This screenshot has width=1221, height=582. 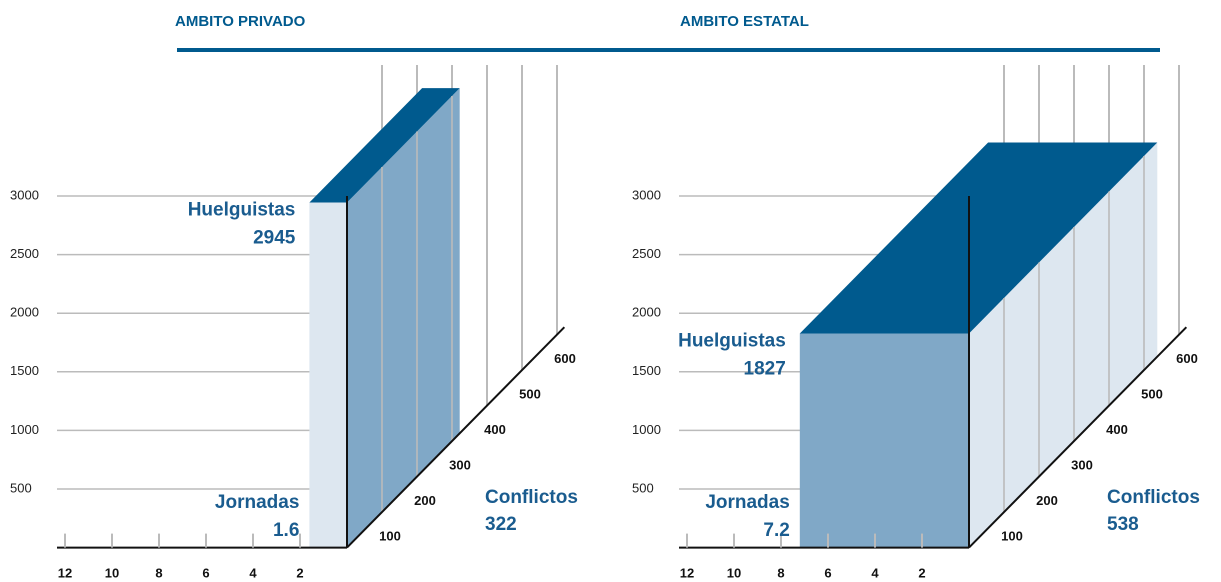 I want to click on x-value-label: 1.6, so click(x=286, y=530).